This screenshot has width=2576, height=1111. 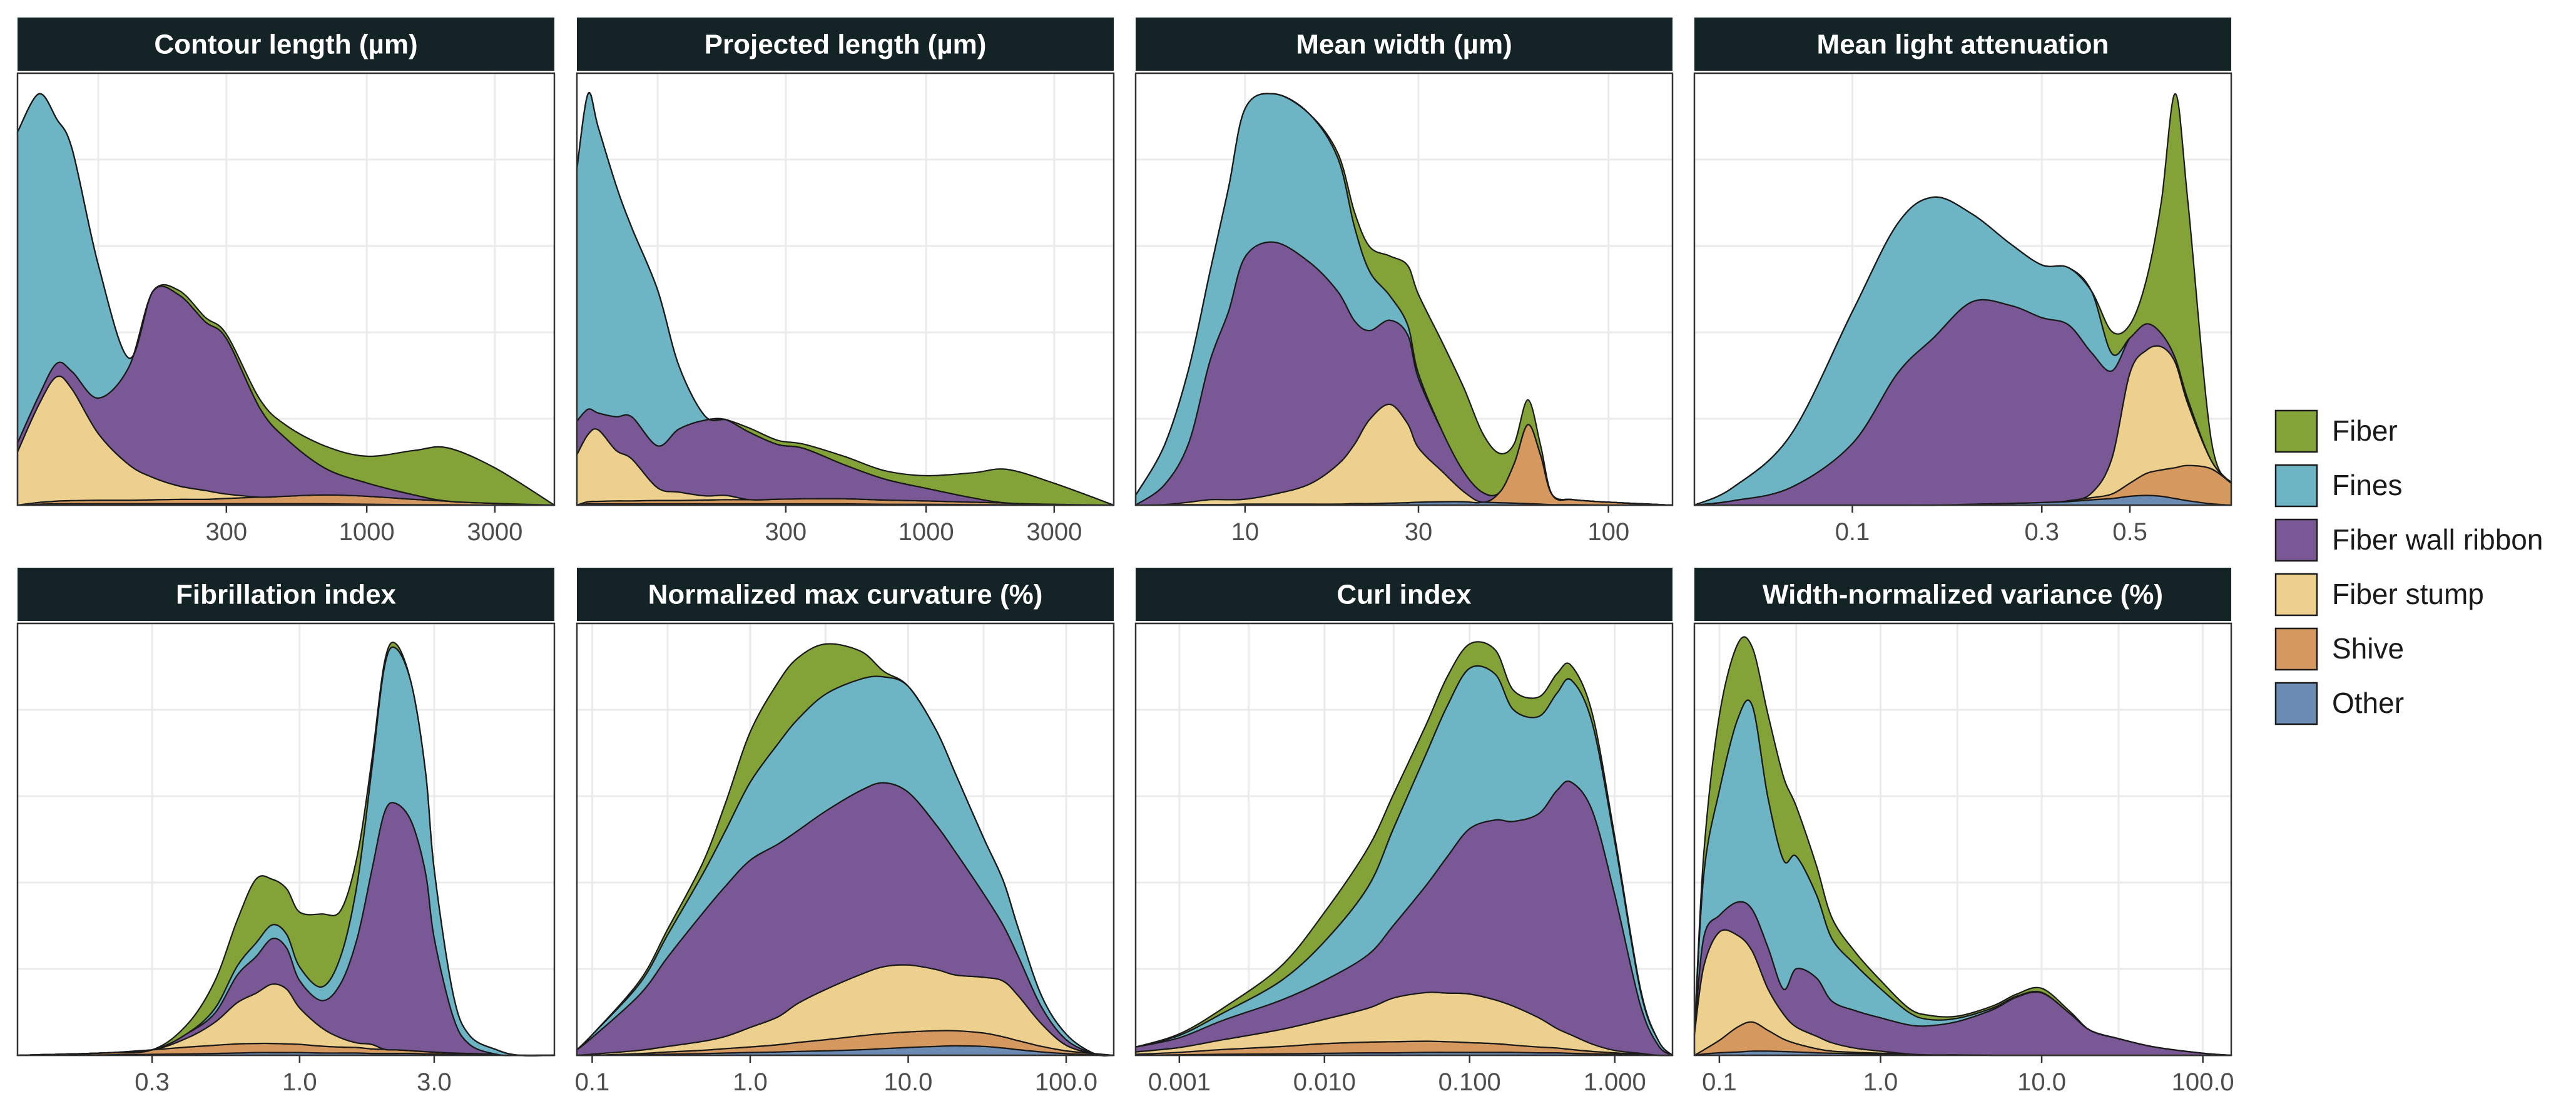 I want to click on panel-mean-width-m: Mean width (µm) 10 30 100, so click(x=1404, y=282).